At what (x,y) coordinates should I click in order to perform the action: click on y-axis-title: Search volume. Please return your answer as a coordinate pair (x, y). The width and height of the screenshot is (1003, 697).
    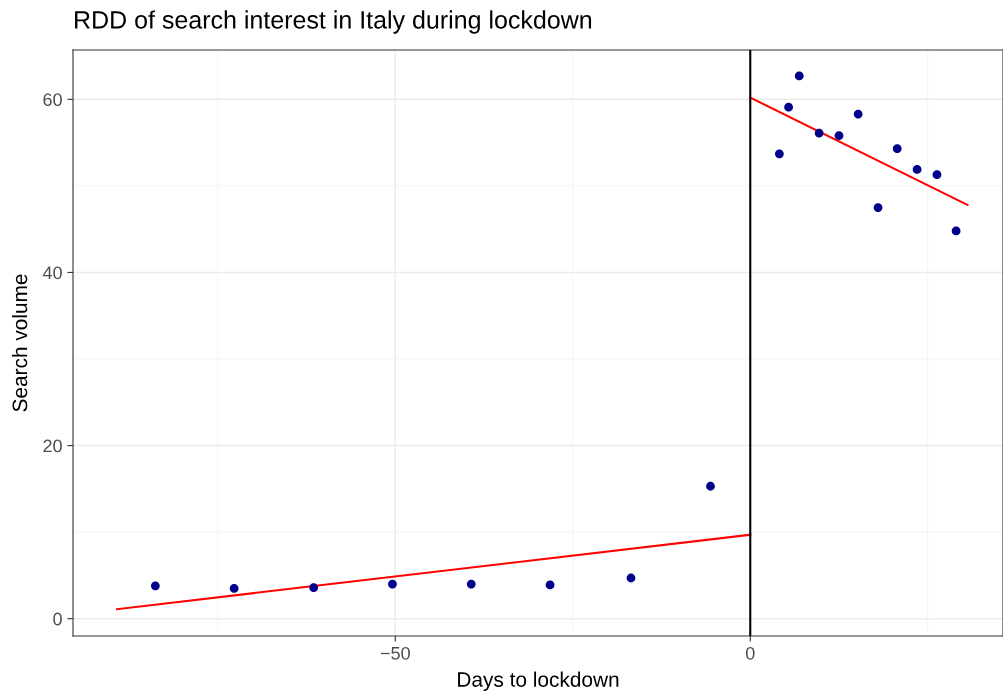
    Looking at the image, I should click on (19, 343).